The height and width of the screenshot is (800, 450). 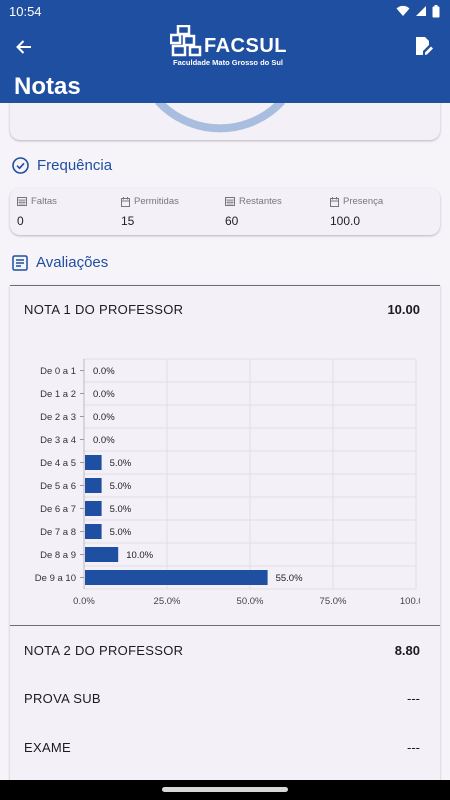 What do you see at coordinates (260, 201) in the screenshot?
I see `freq-label: Restantes` at bounding box center [260, 201].